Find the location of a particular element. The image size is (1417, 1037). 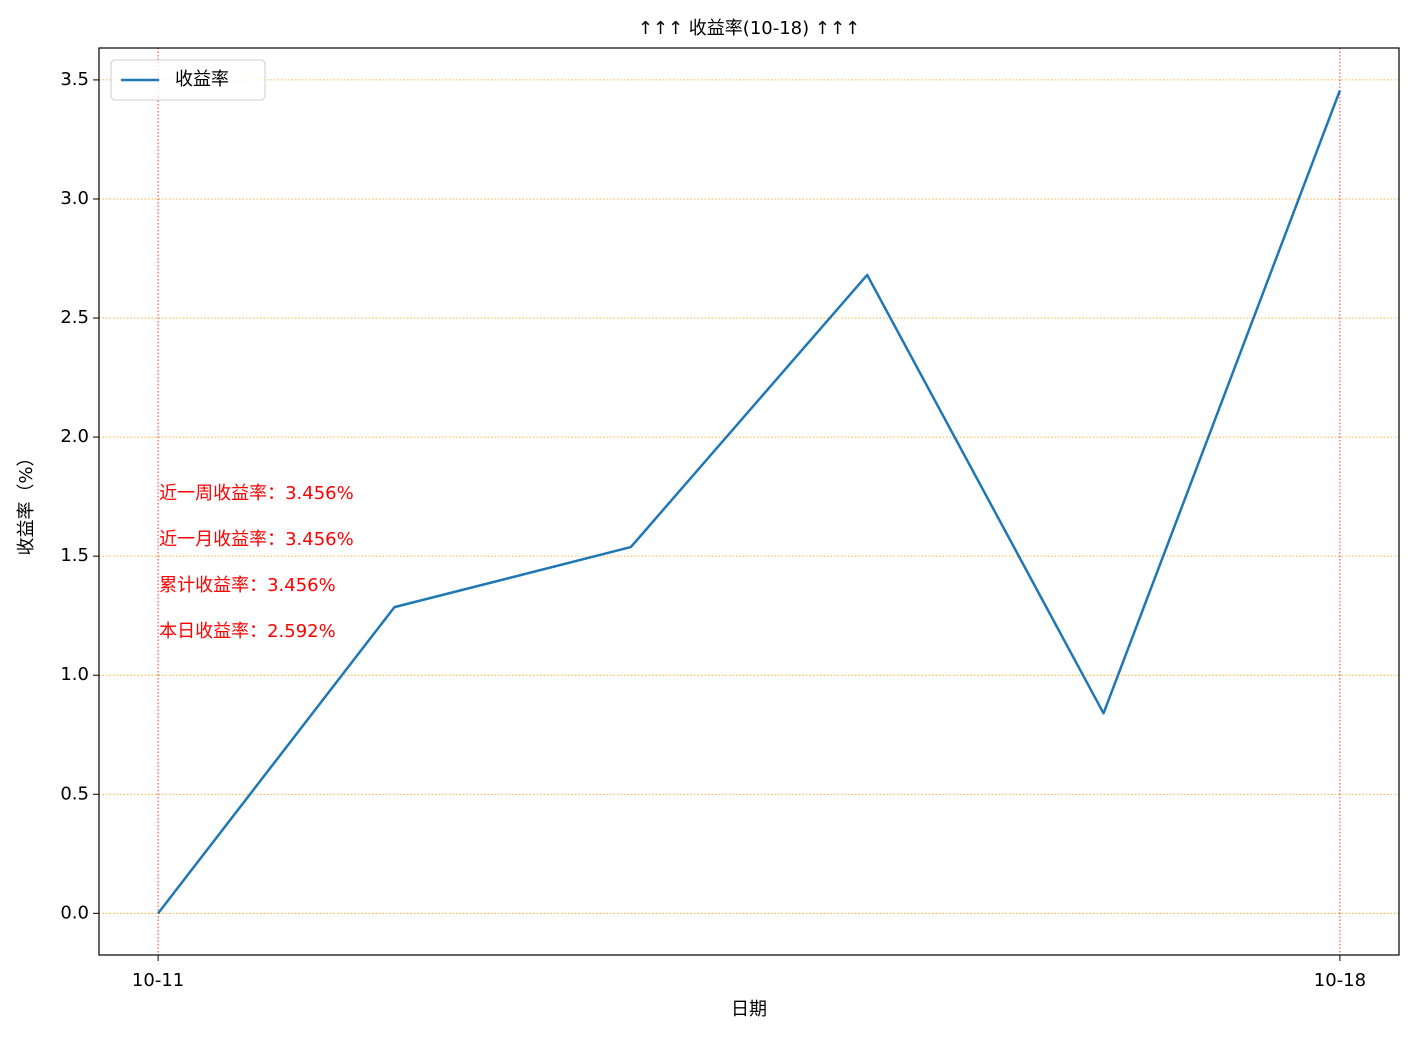

y-tick-label: 0.0 is located at coordinates (74, 912).